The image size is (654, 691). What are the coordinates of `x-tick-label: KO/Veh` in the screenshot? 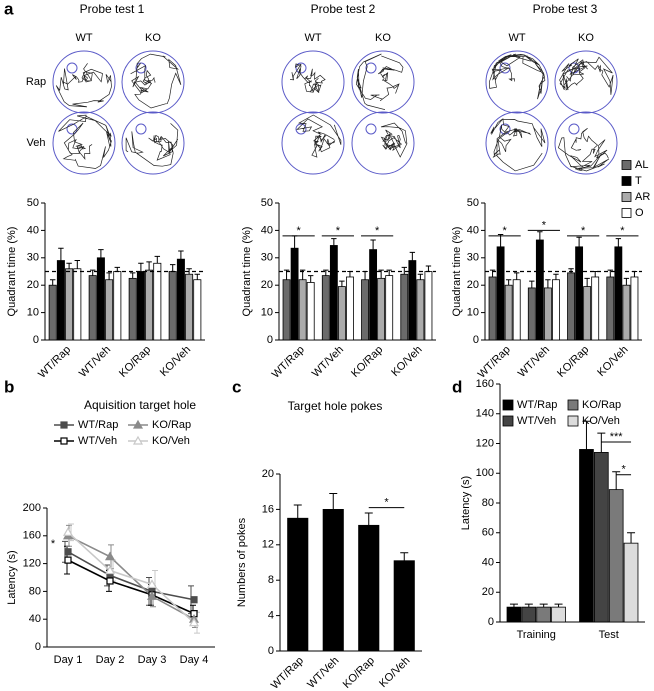 It's located at (175, 361).